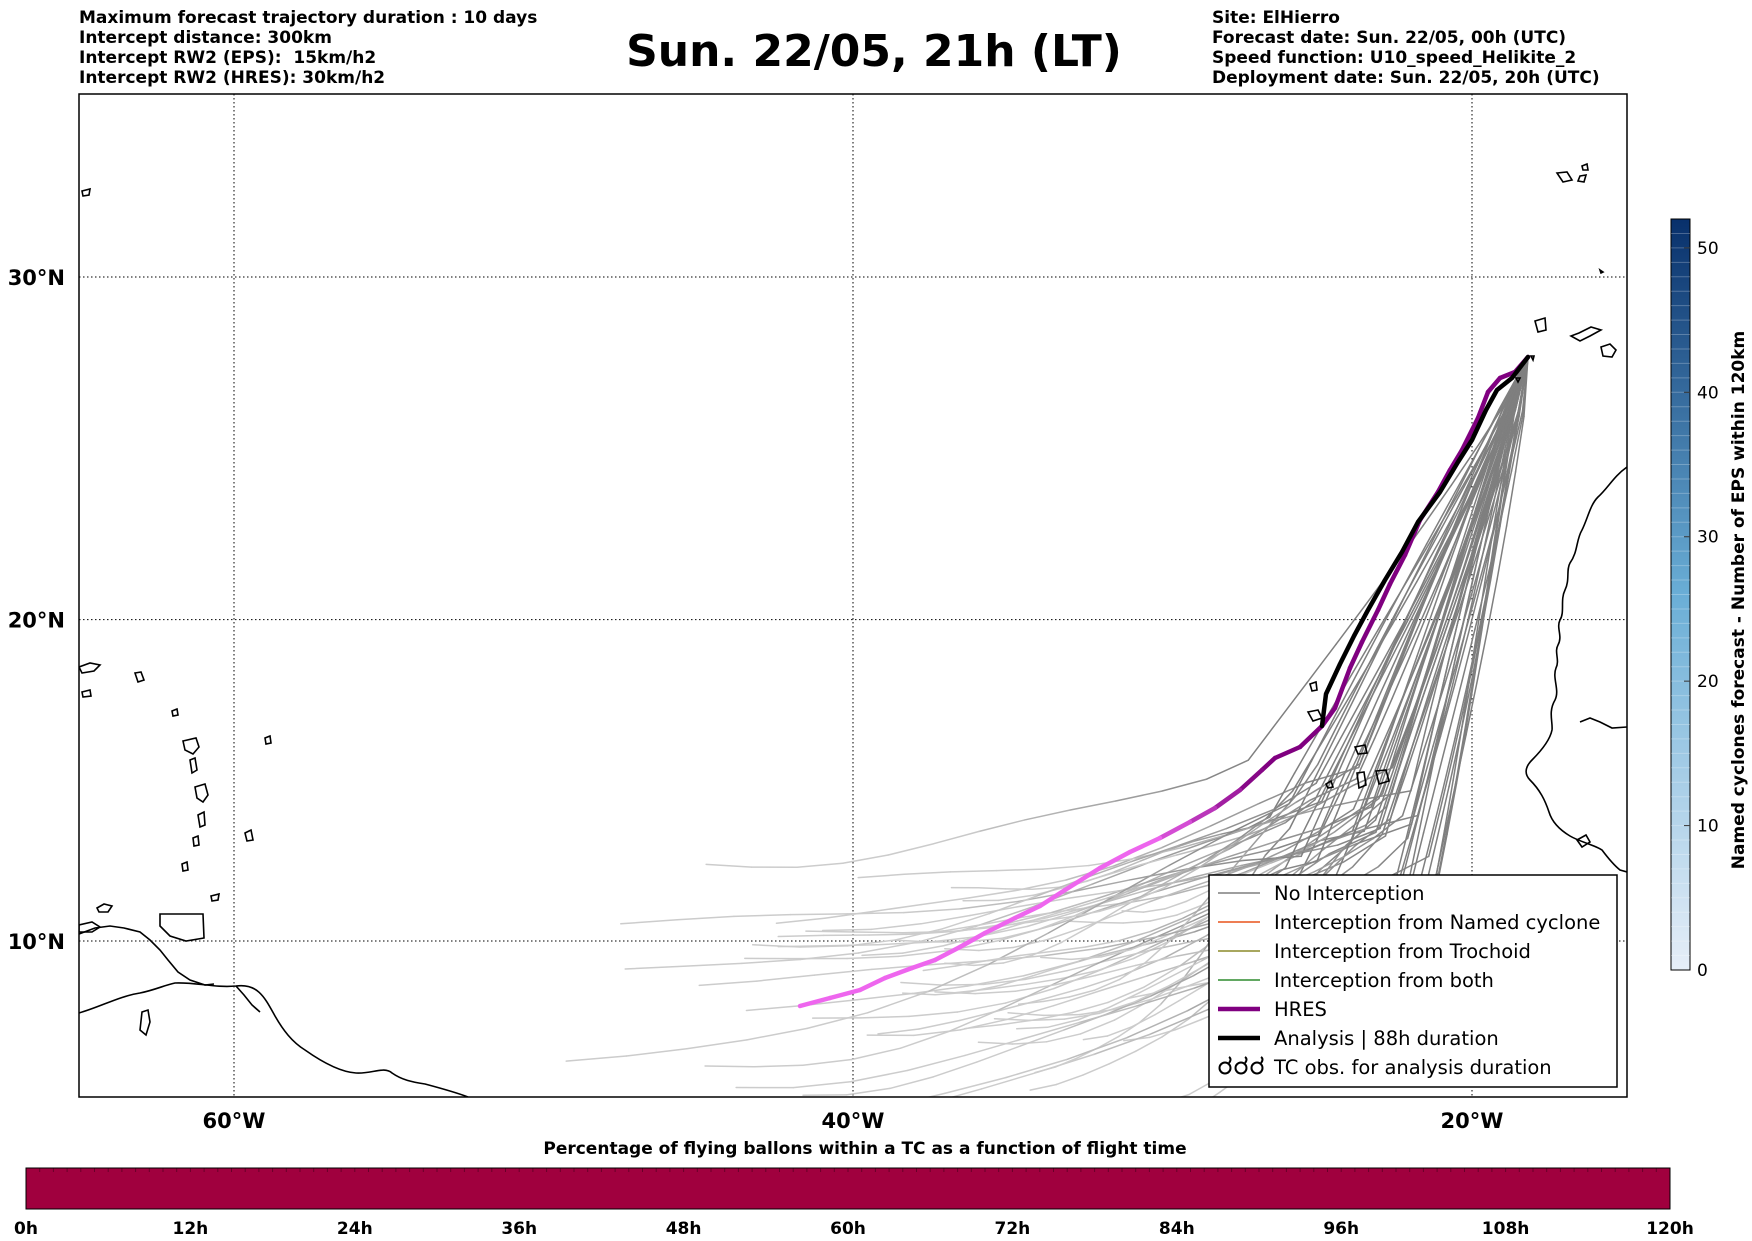  What do you see at coordinates (1425, 541) in the screenshot?
I see `analysis-trajectory` at bounding box center [1425, 541].